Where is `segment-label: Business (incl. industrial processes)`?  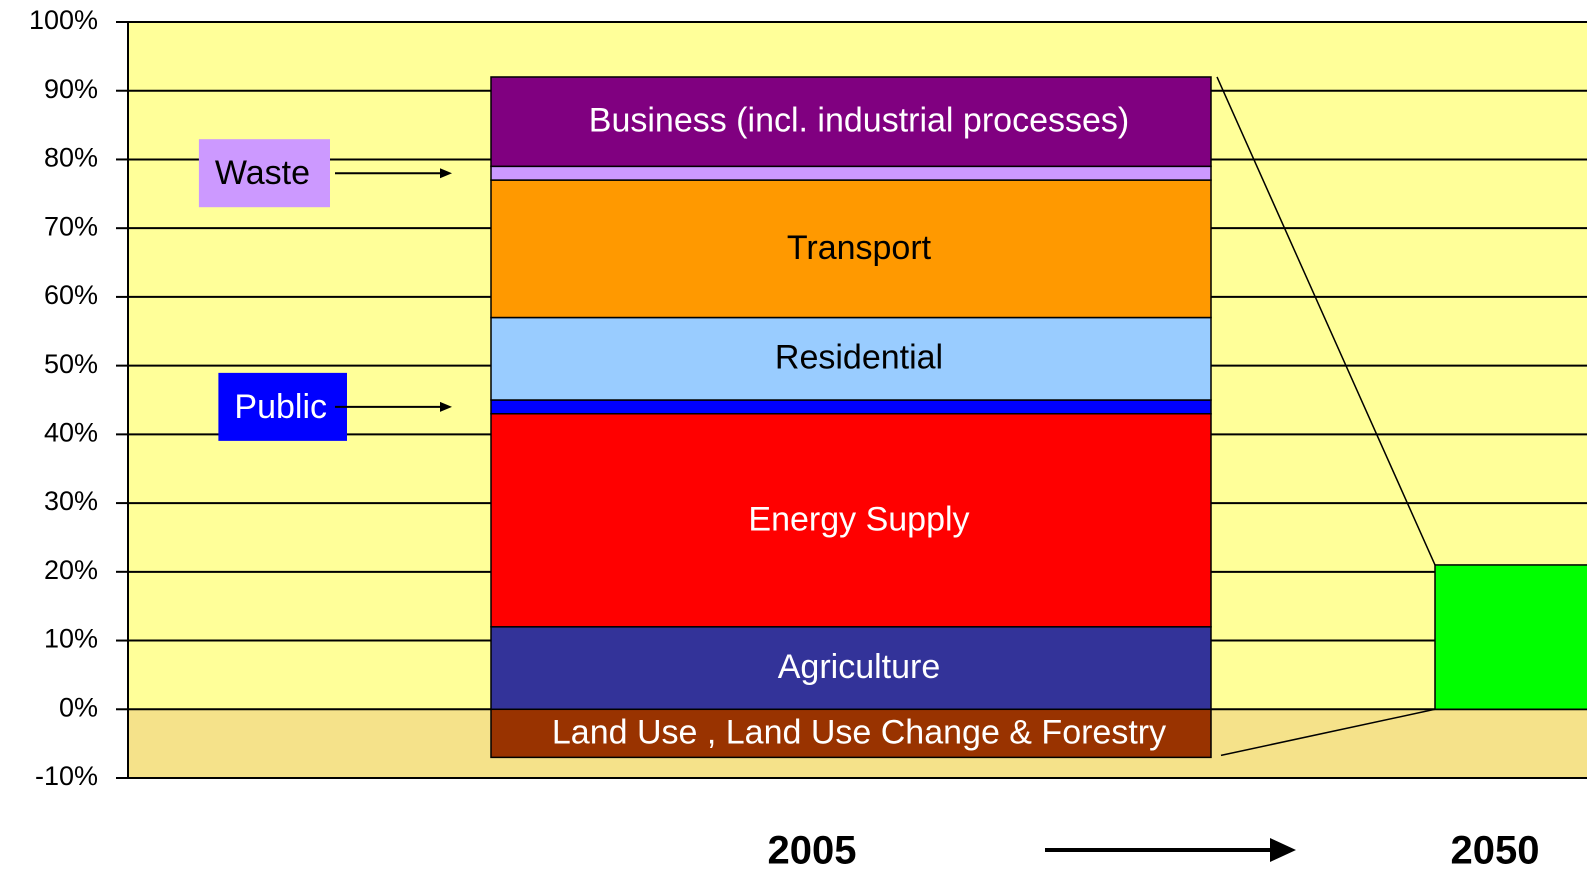 segment-label: Business (incl. industrial processes) is located at coordinates (859, 121).